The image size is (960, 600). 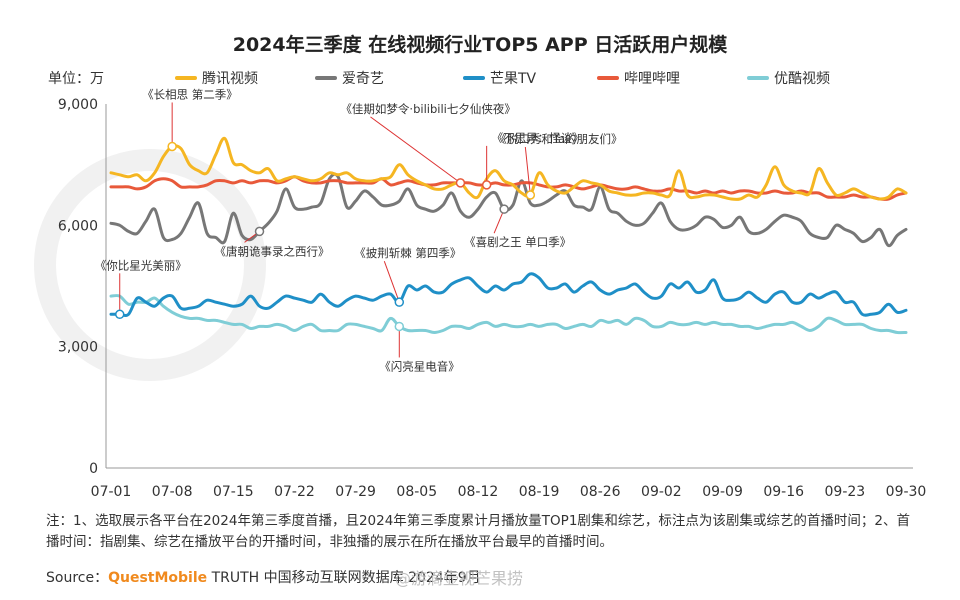 What do you see at coordinates (652, 79) in the screenshot?
I see `legend-label: 哔哩哔哩` at bounding box center [652, 79].